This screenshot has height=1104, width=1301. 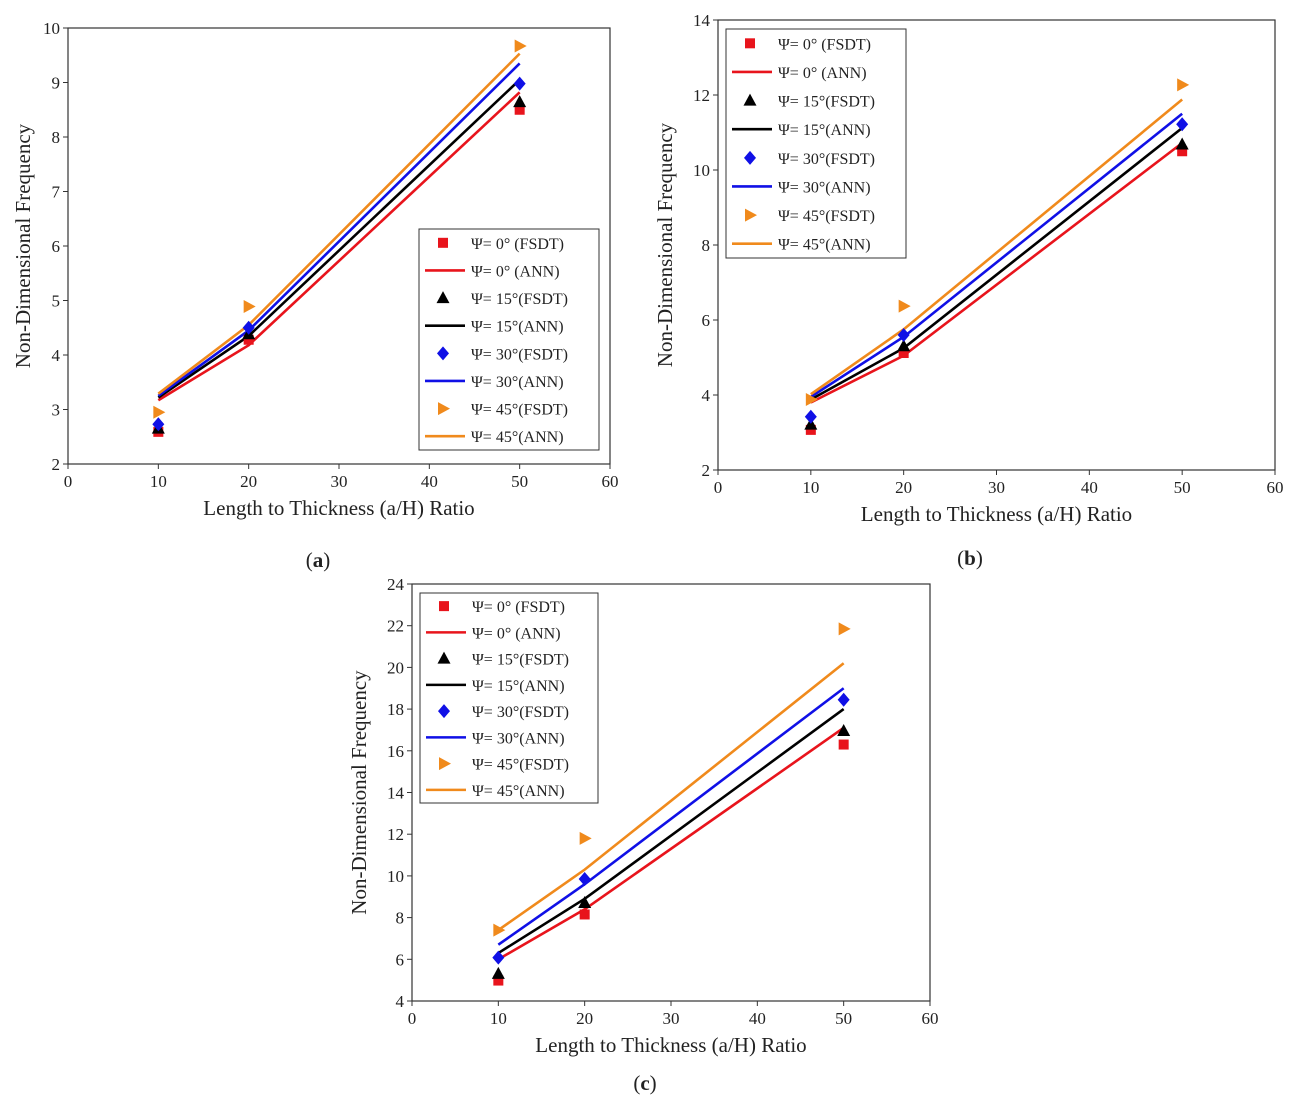 I want to click on y-tick-label: 22, so click(x=395, y=626).